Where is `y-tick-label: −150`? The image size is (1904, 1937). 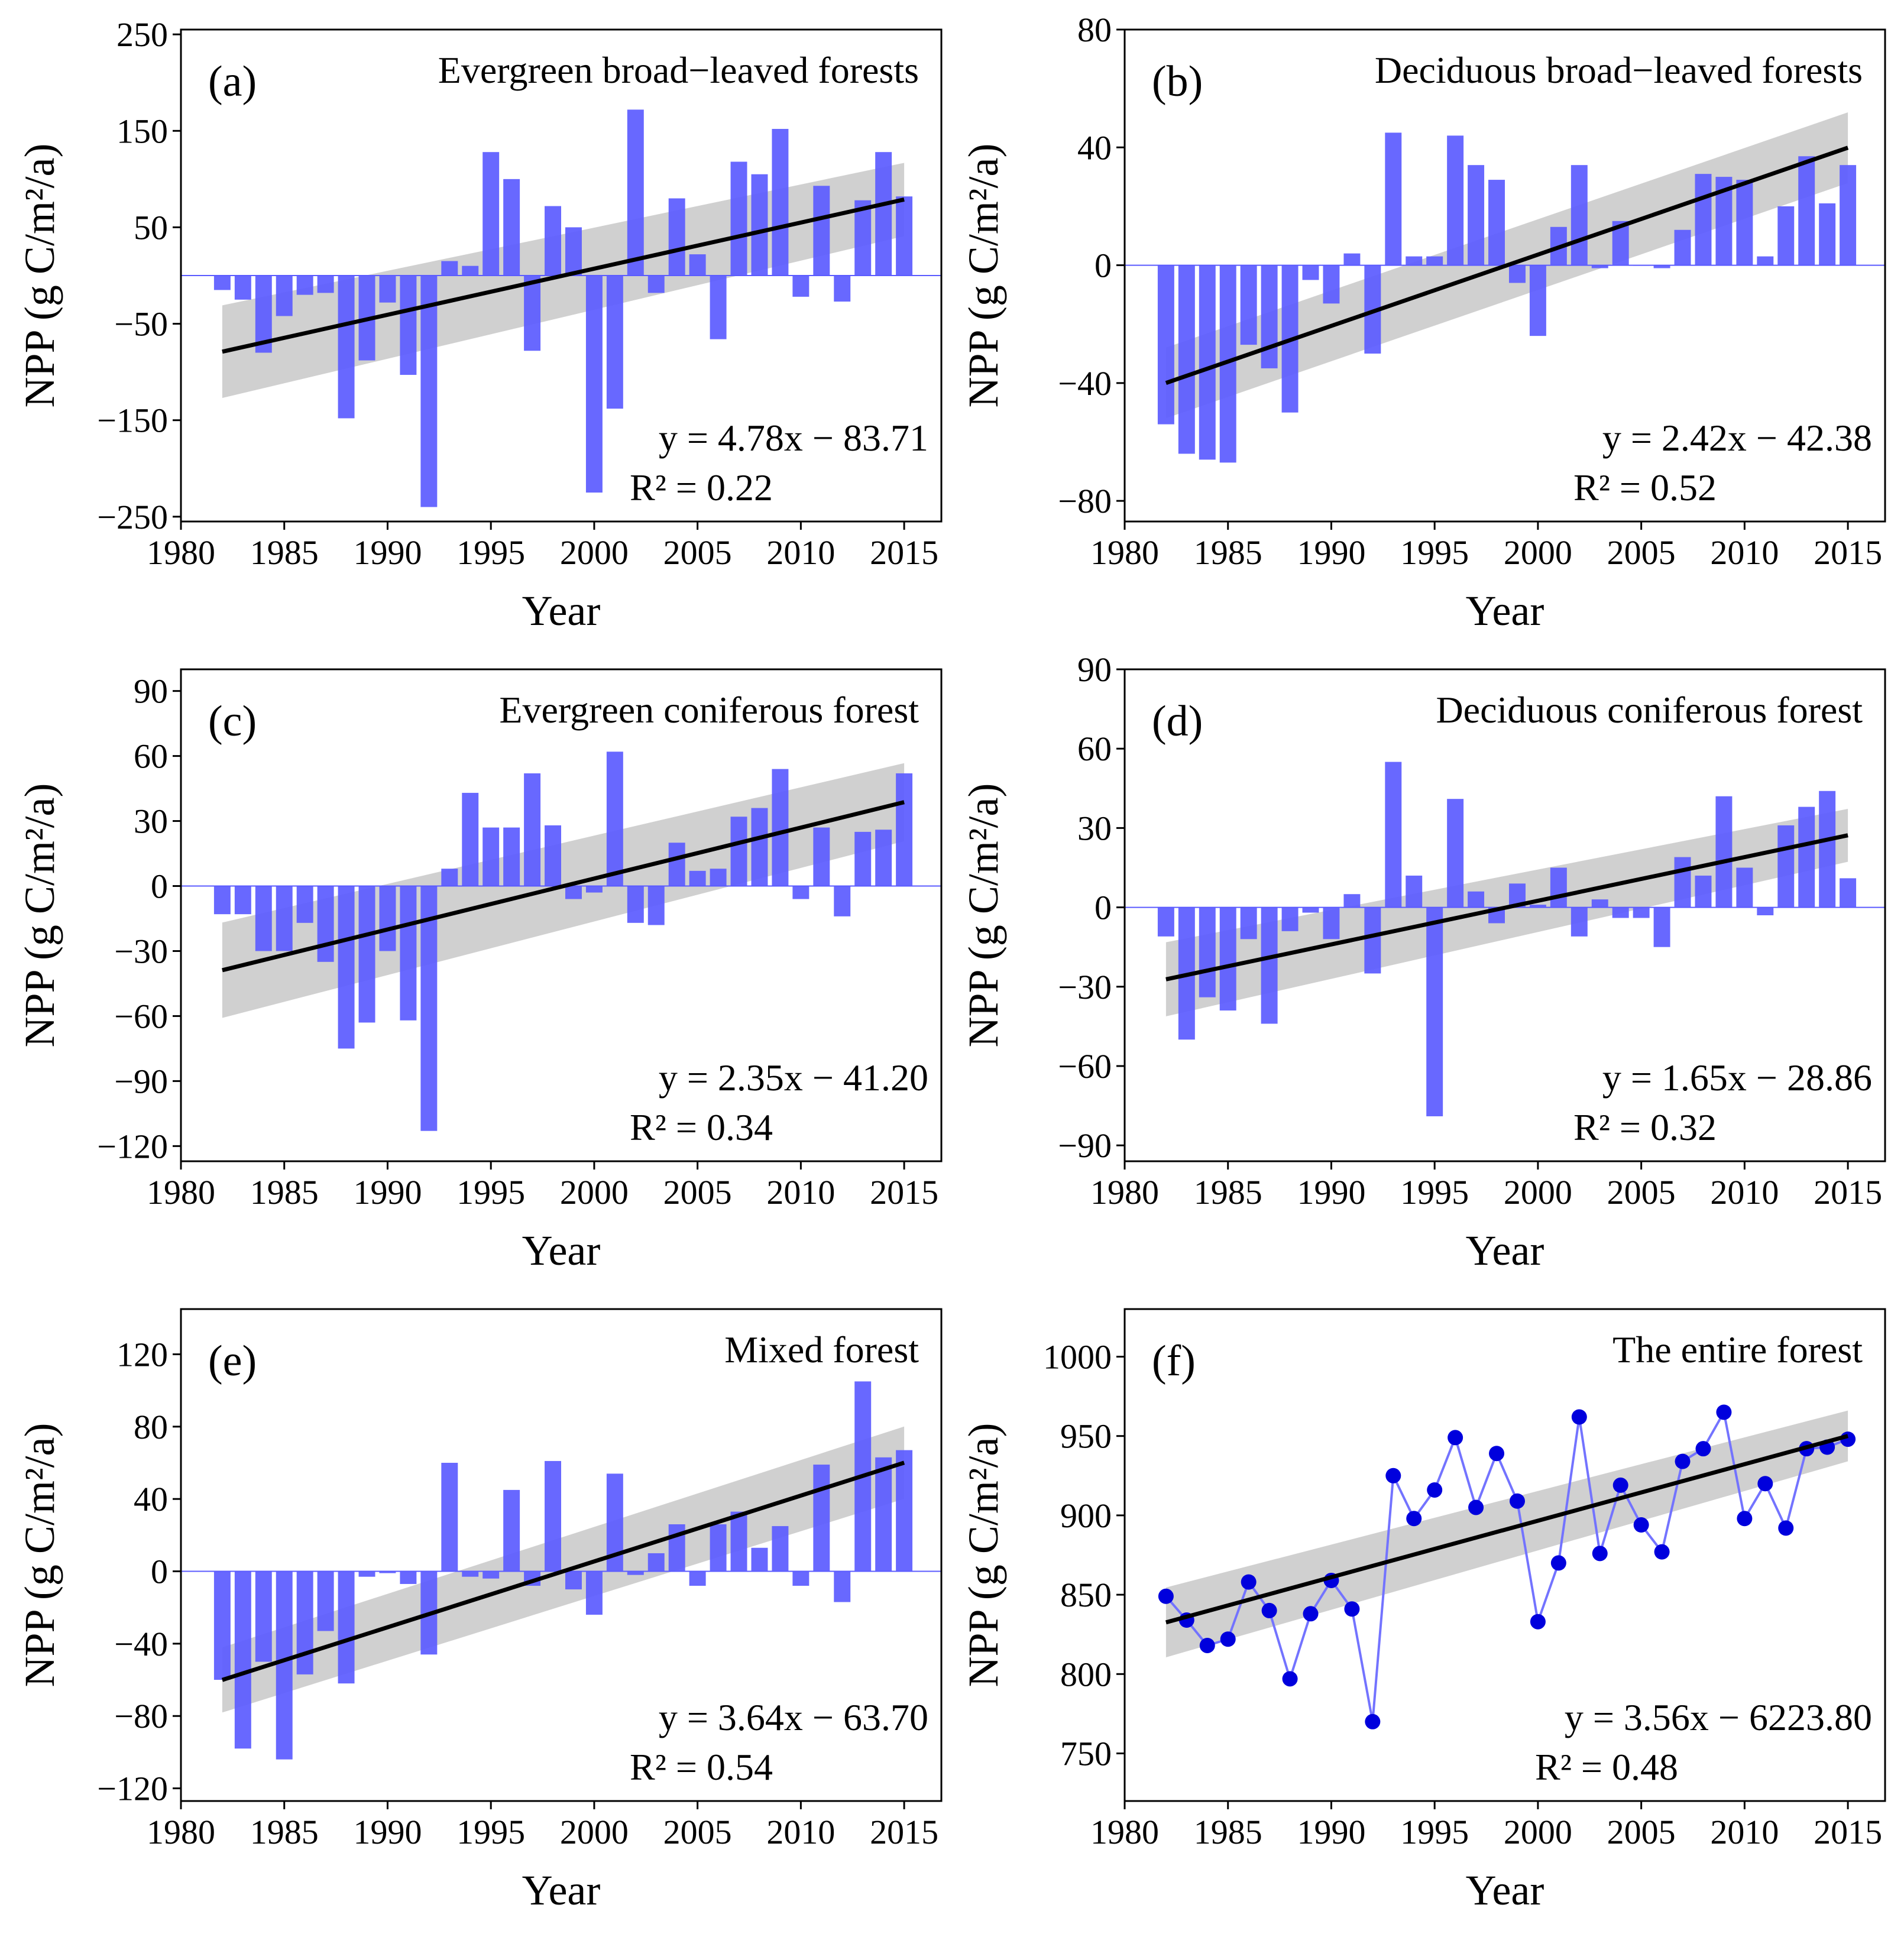
y-tick-label: −150 is located at coordinates (132, 420).